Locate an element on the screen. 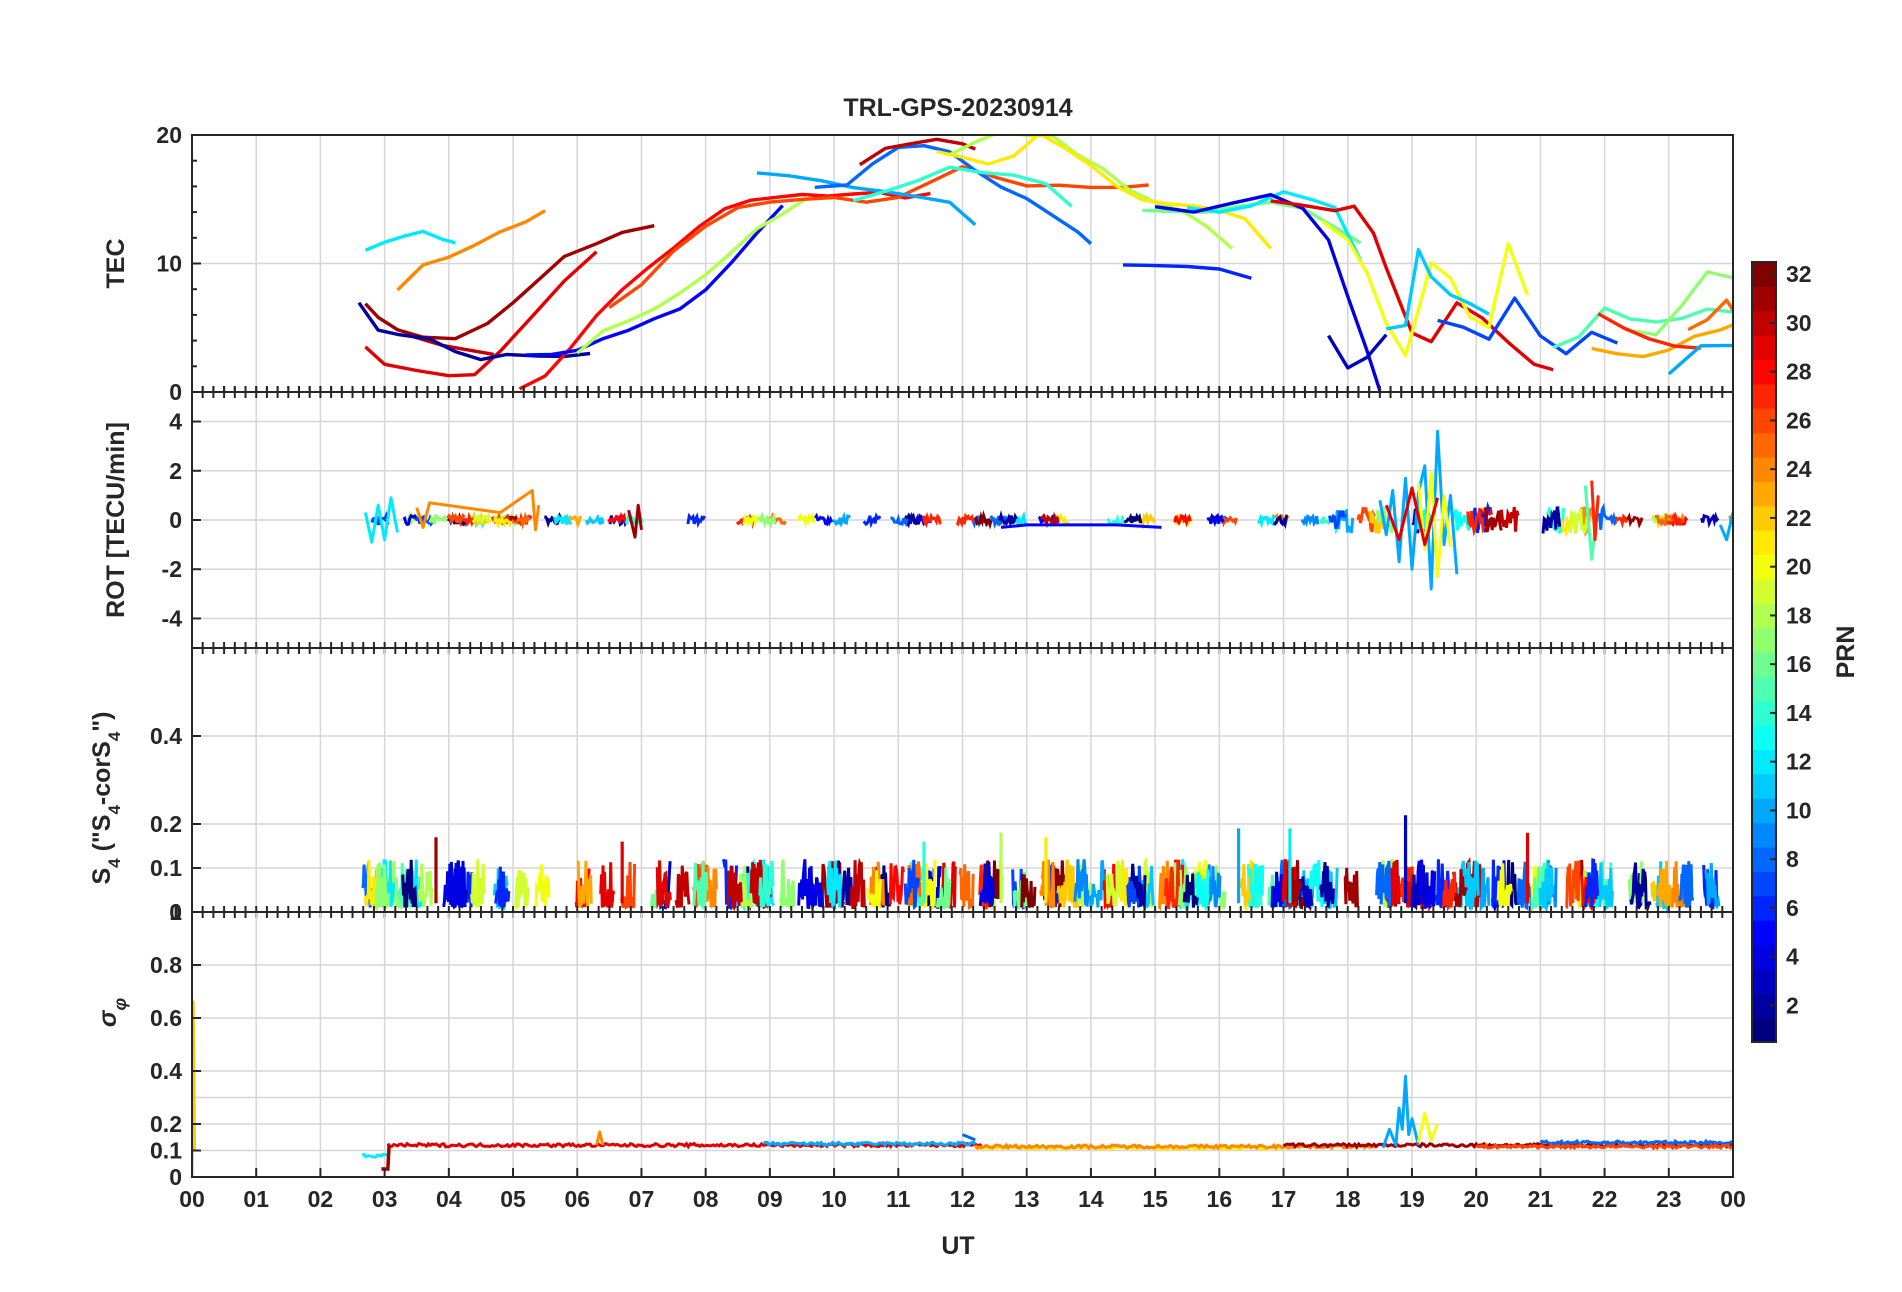 This screenshot has width=1902, height=1292. y-axis-label-rot: ROT [TECU/min] is located at coordinates (116, 520).